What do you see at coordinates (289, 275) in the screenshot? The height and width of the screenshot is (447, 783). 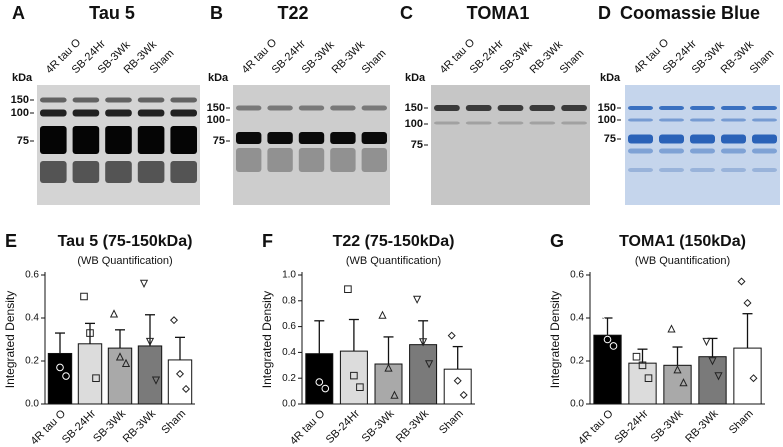 I see `y-tick-label: 1.0` at bounding box center [289, 275].